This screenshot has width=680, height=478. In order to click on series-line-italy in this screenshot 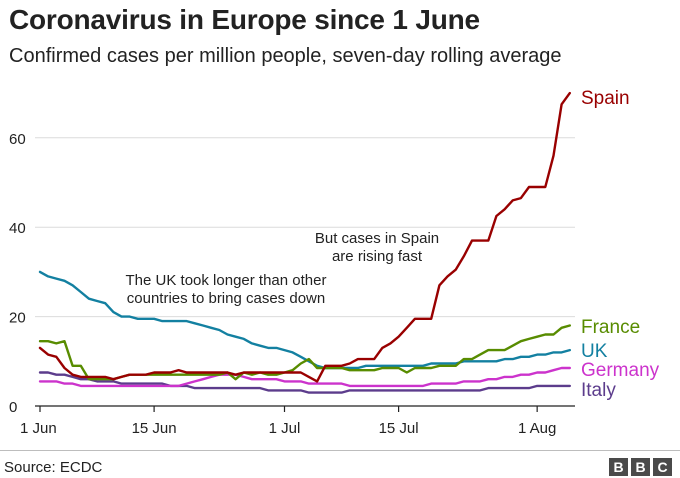, I will do `click(304, 382)`.